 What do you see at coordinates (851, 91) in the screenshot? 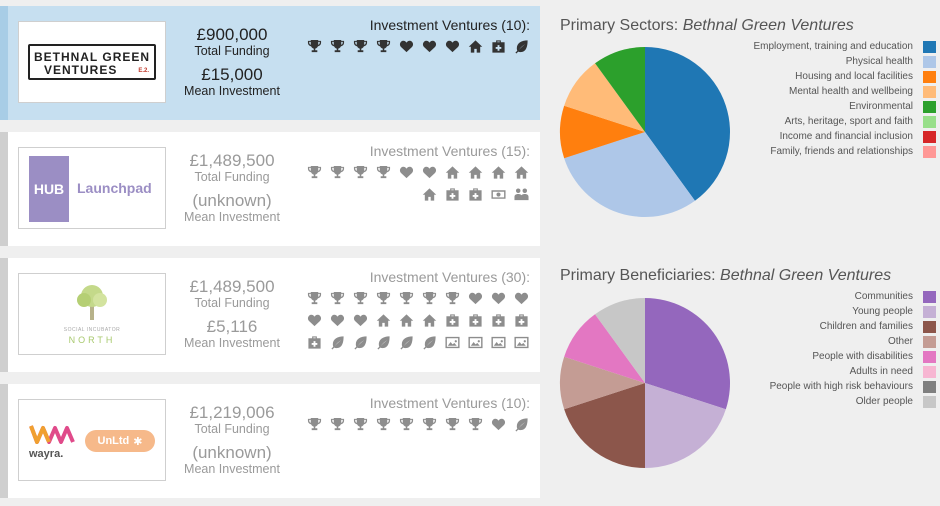
I see `legend-label: Mental health and wellbeing` at bounding box center [851, 91].